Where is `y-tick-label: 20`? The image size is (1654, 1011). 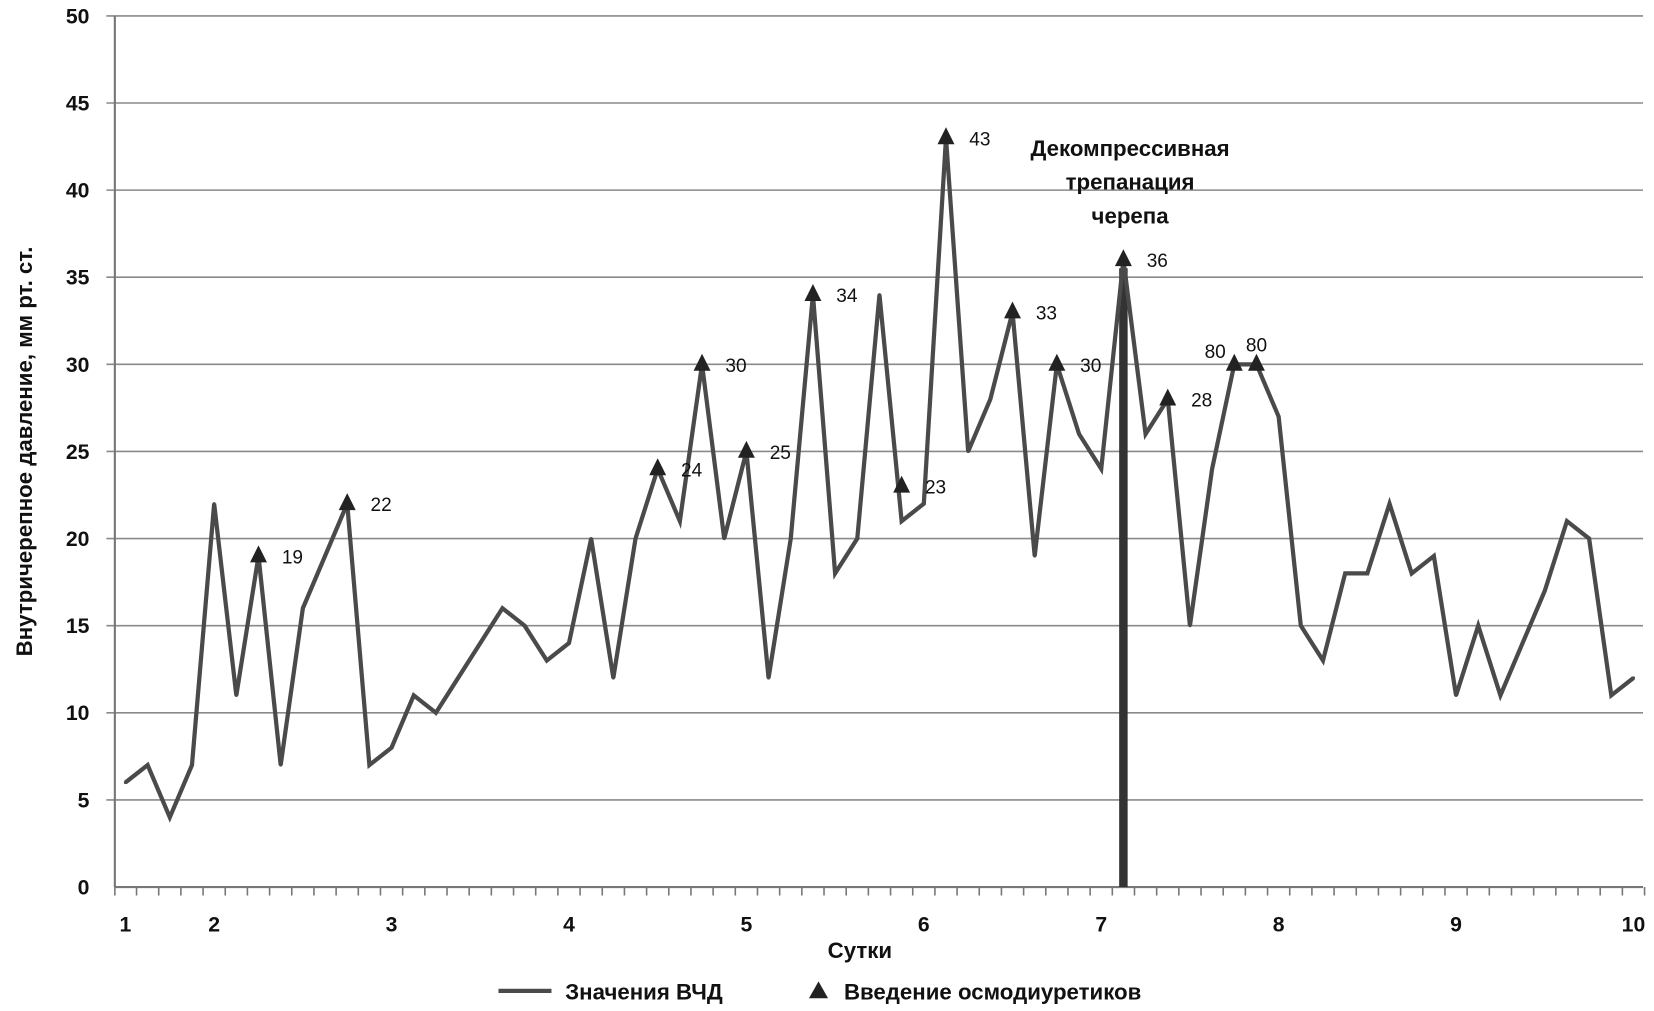 y-tick-label: 20 is located at coordinates (78, 539).